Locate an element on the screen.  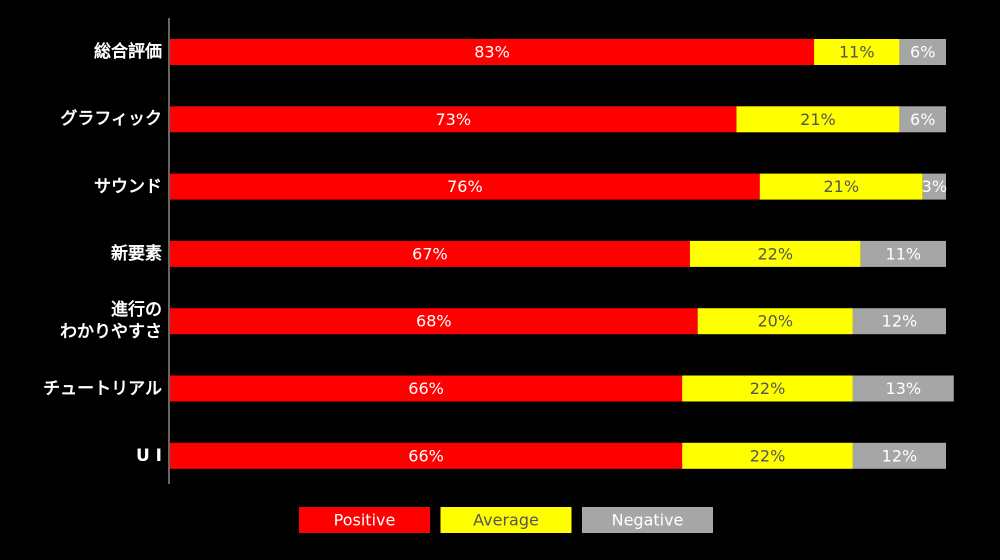
value-label: 13% is located at coordinates (904, 388).